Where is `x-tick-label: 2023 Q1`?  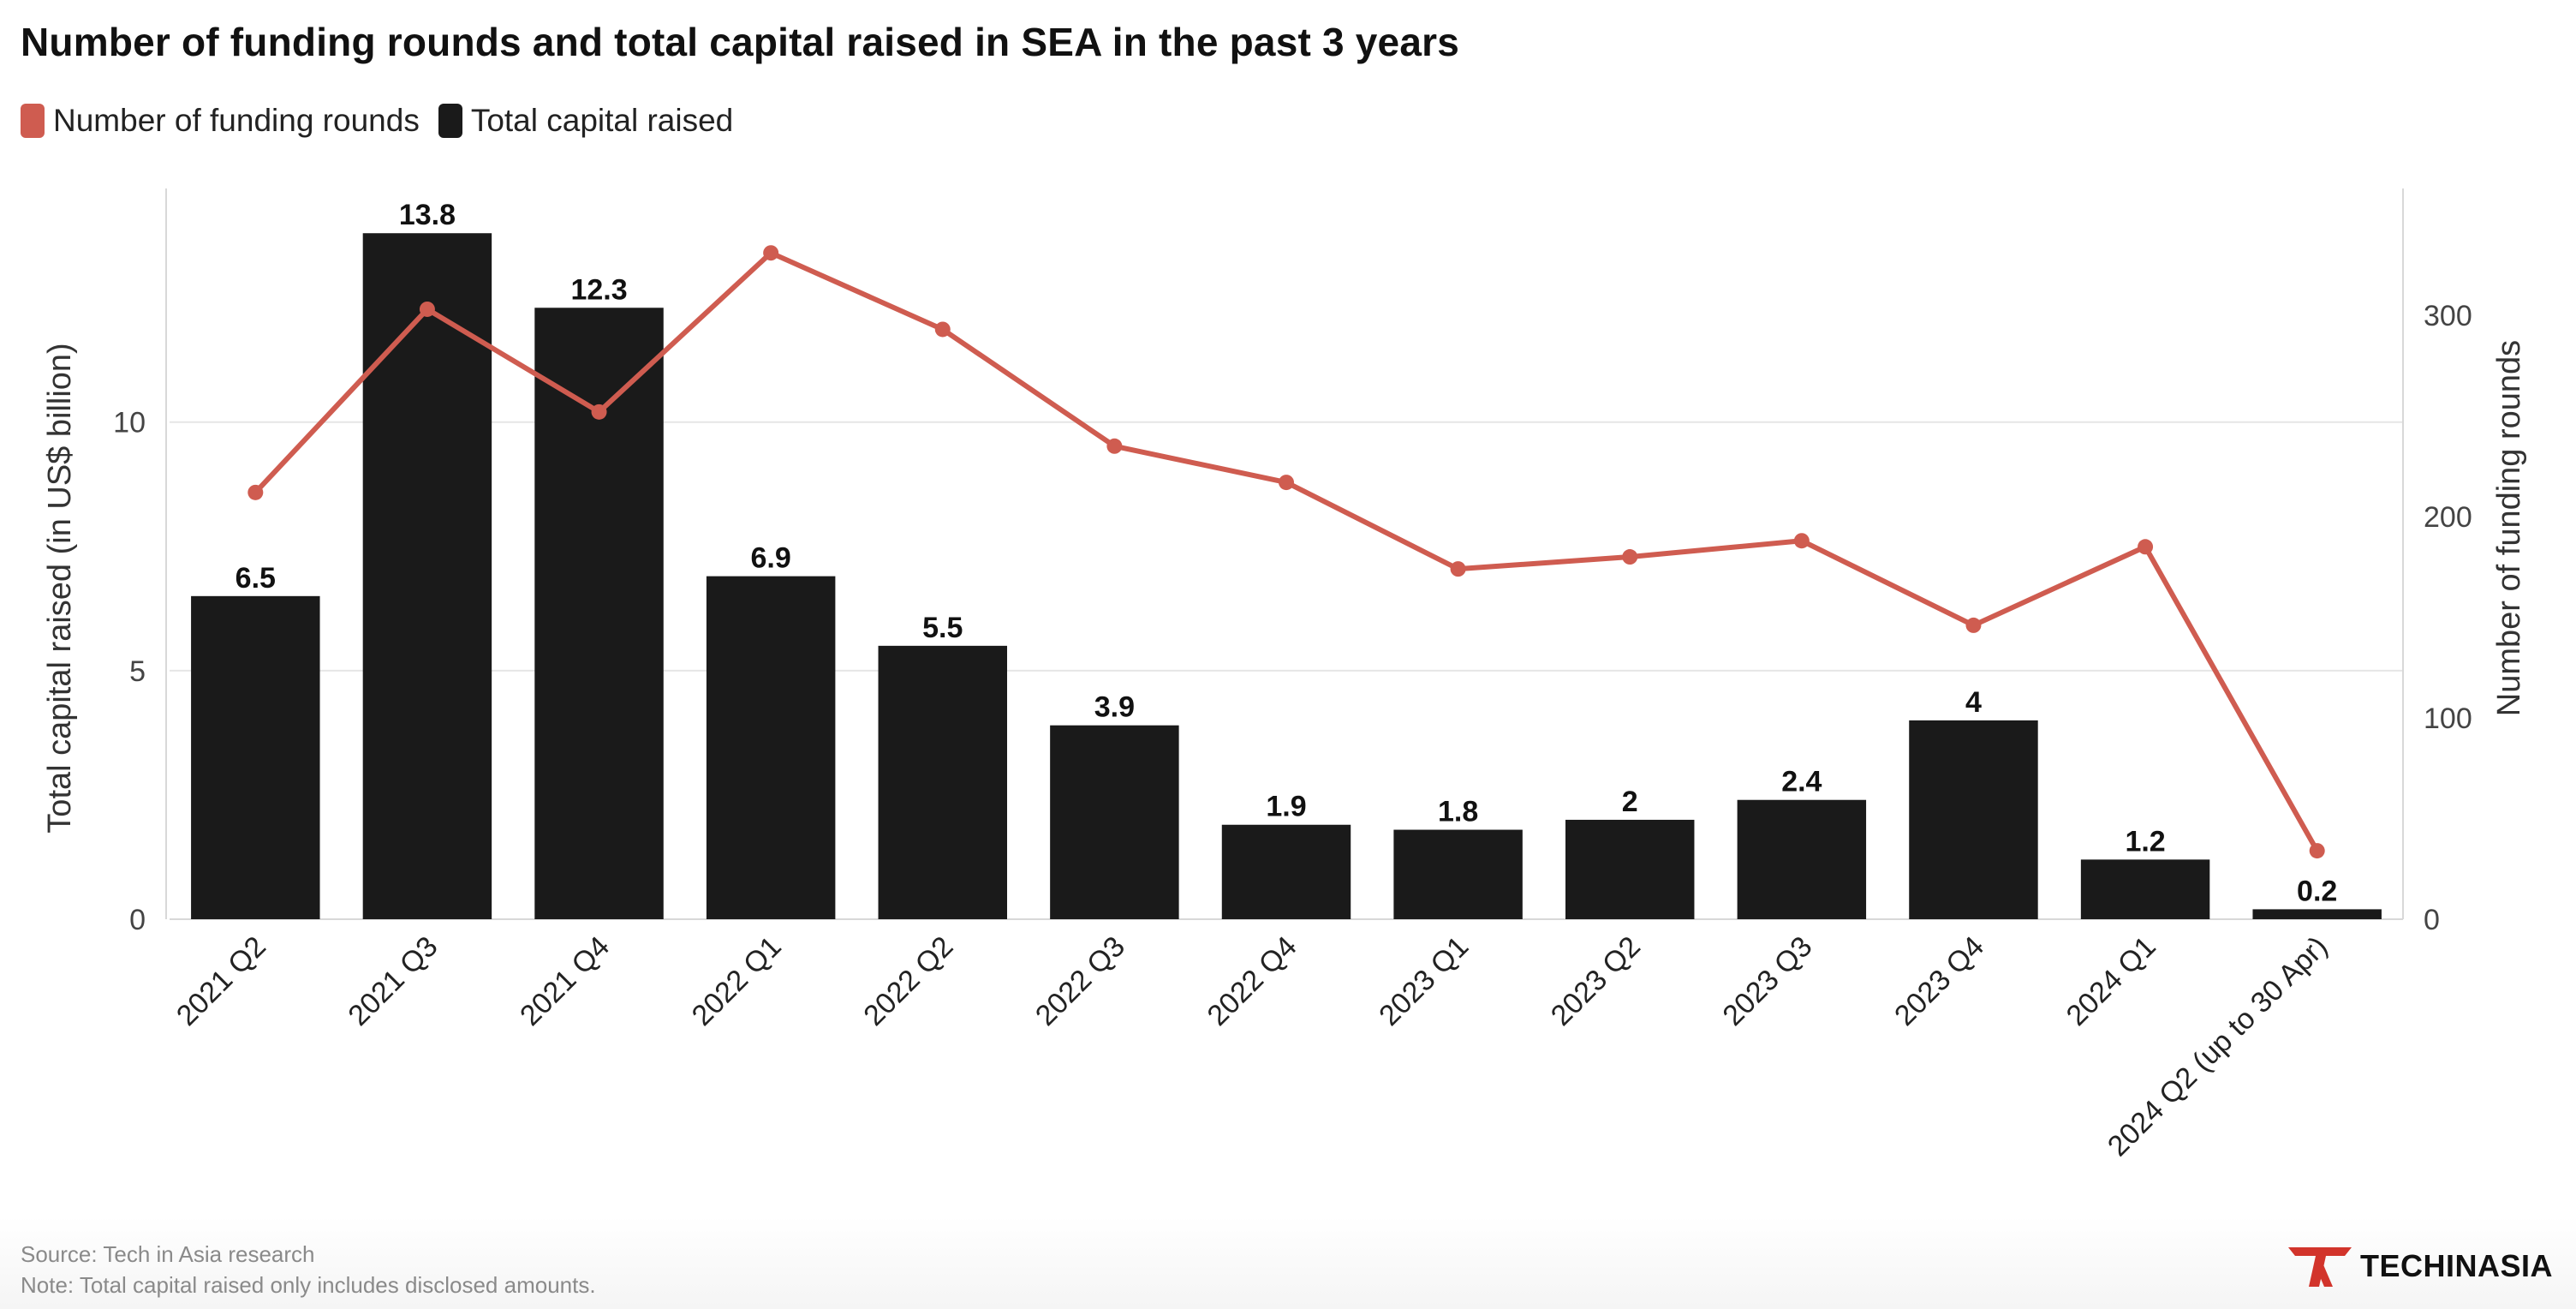
x-tick-label: 2023 Q1 is located at coordinates (1424, 981).